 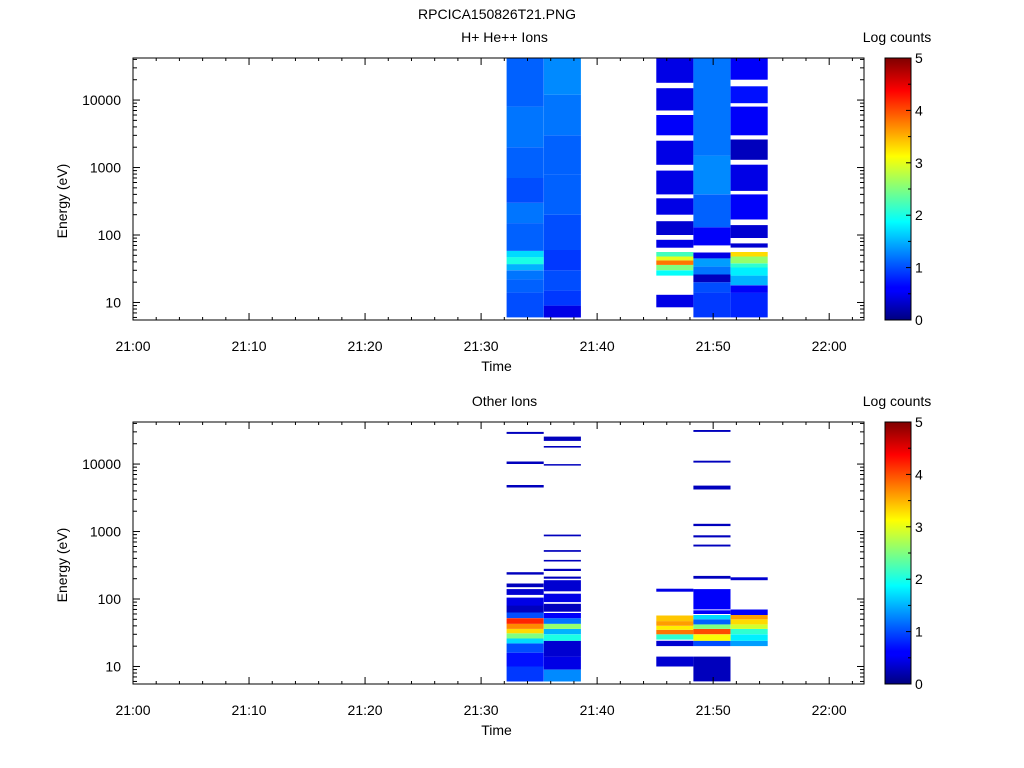 What do you see at coordinates (249, 710) in the screenshot?
I see `x-tick-label: 21:10` at bounding box center [249, 710].